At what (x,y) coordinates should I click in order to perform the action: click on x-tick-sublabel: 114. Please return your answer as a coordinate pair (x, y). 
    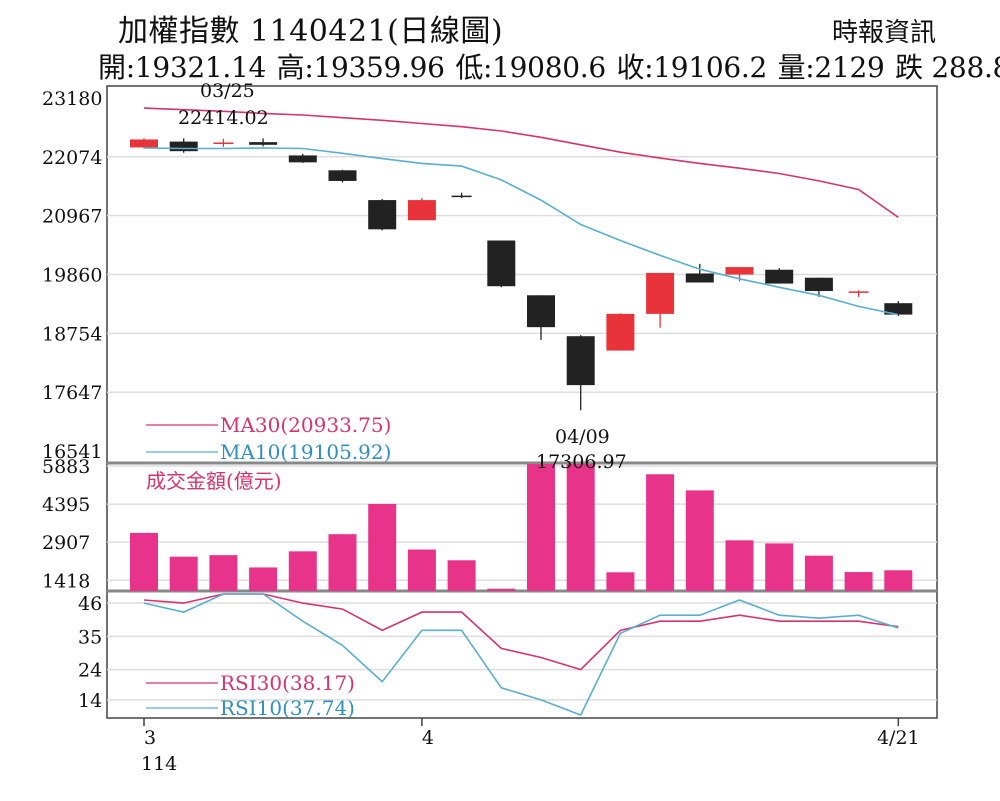
    Looking at the image, I should click on (159, 764).